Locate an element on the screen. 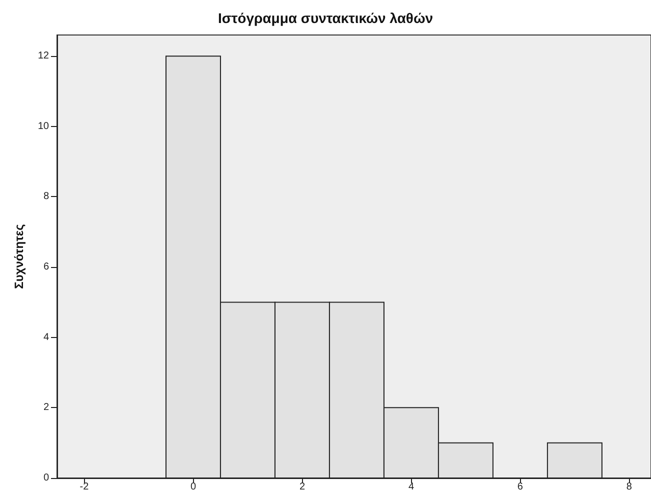 Image resolution: width=651 pixels, height=497 pixels. x-tick-label: 0 is located at coordinates (193, 487).